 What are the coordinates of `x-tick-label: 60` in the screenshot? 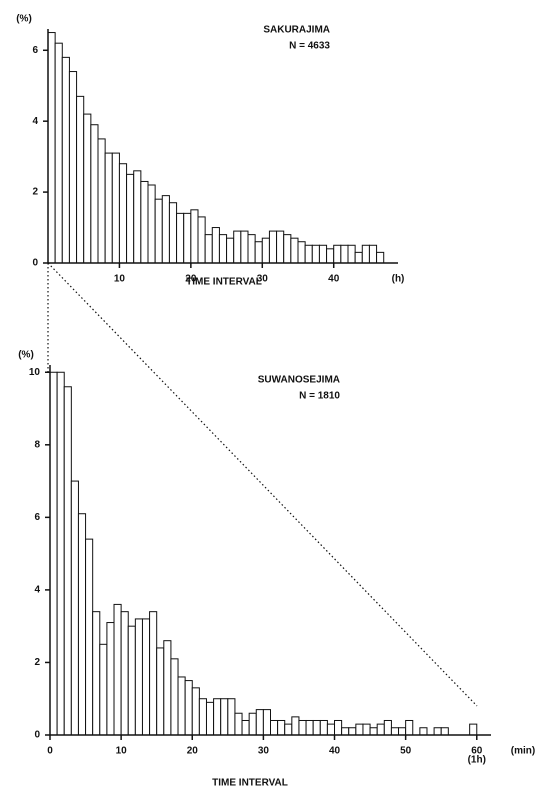 It's located at (477, 751).